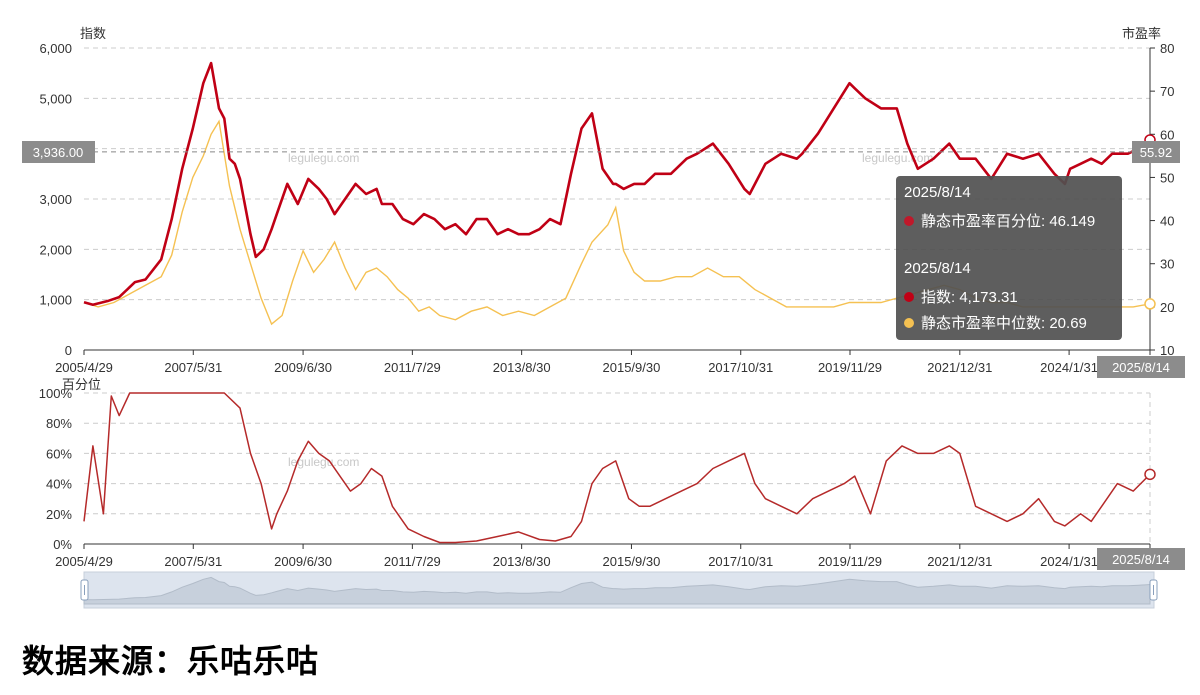 The width and height of the screenshot is (1200, 695). What do you see at coordinates (323, 462) in the screenshot?
I see `watermark-bottom: legulegu.com` at bounding box center [323, 462].